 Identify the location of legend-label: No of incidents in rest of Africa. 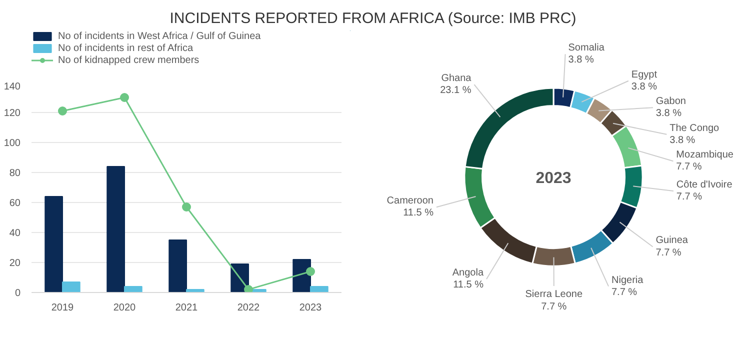
(126, 48).